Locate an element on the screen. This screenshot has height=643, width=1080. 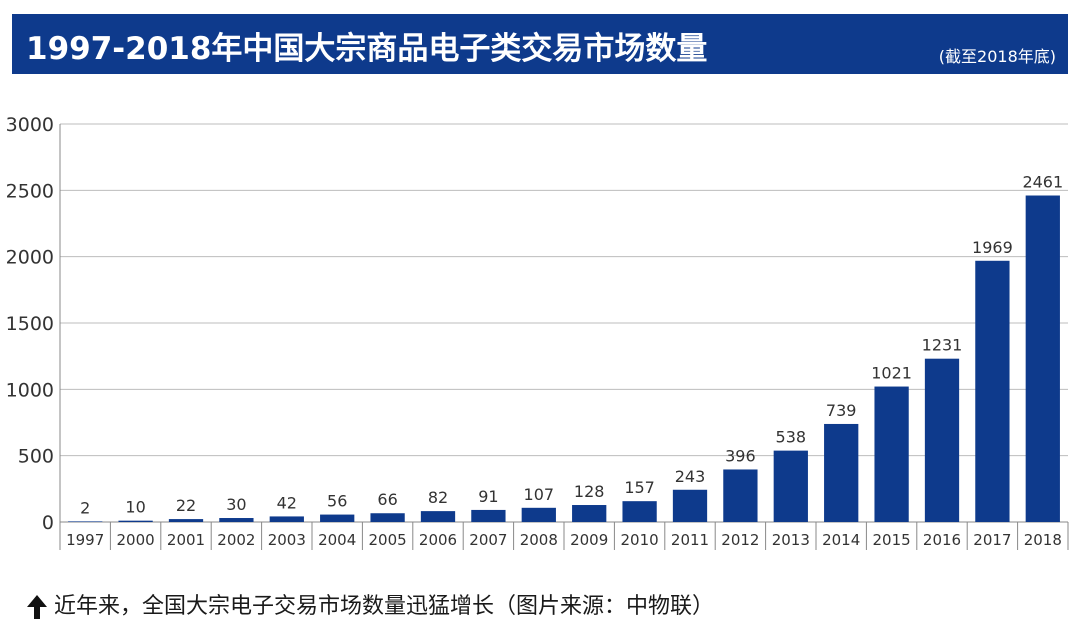
up-arrow-icon is located at coordinates (38, 607).